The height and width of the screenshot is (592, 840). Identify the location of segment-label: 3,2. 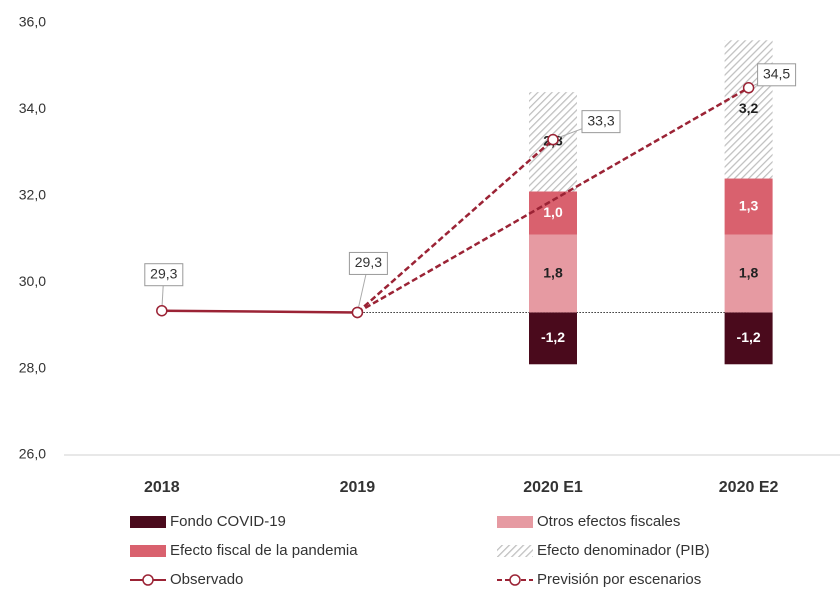
(749, 108).